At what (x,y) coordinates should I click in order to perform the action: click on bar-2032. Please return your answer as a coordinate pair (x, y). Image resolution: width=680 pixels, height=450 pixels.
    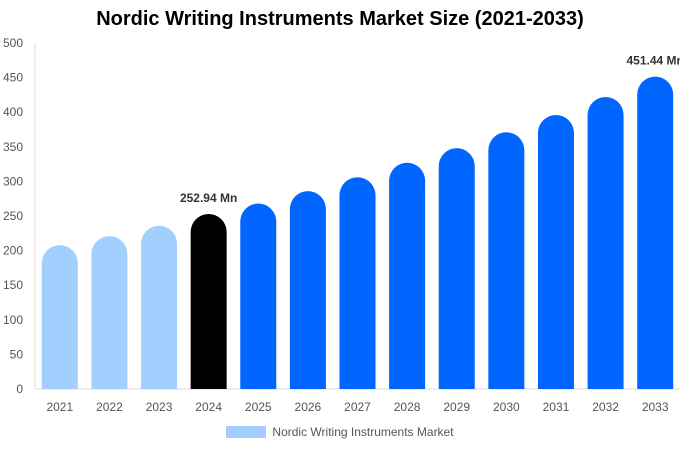
    Looking at the image, I should click on (605, 242).